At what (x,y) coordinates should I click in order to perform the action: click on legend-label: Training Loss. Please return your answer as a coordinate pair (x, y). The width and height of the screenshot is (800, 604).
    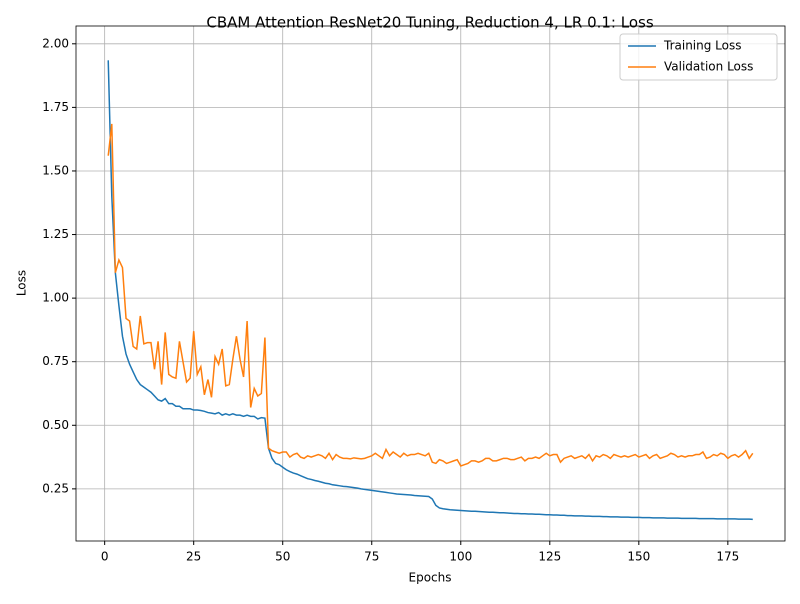
    Looking at the image, I should click on (702, 46).